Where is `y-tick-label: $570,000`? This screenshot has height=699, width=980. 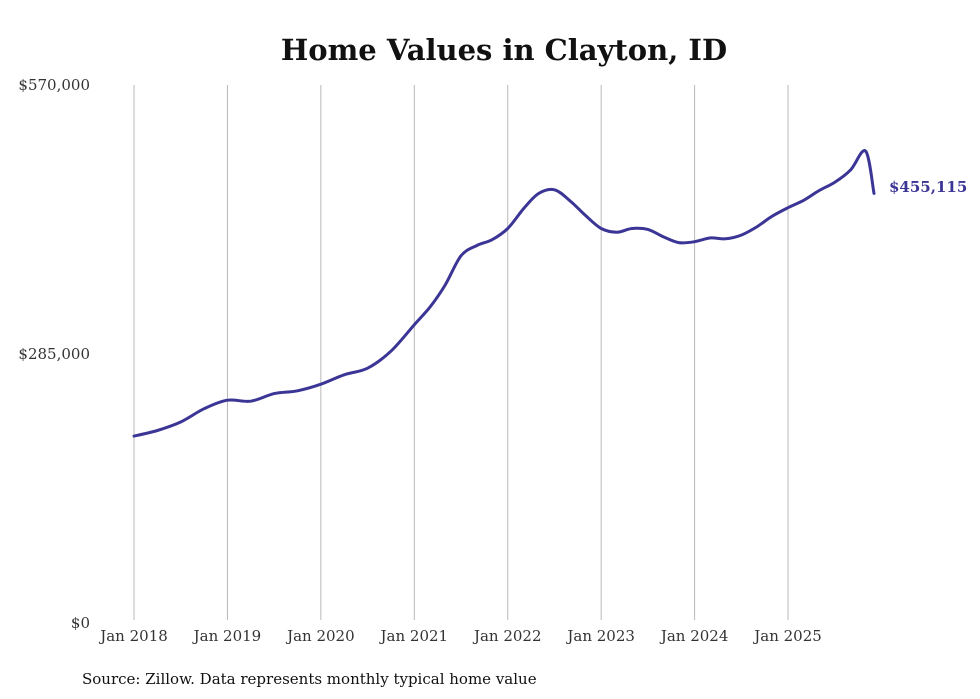
y-tick-label: $570,000 is located at coordinates (54, 85).